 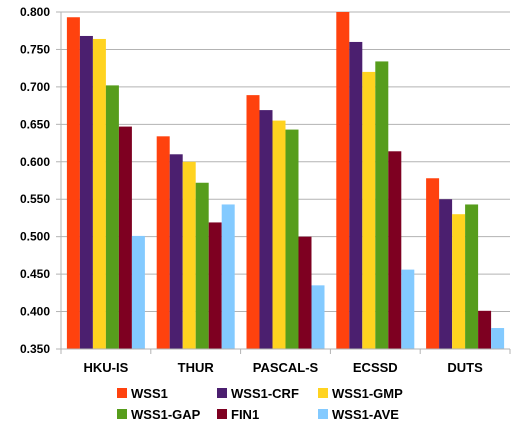 I want to click on x-category-label: PASCAL-S, so click(x=286, y=367).